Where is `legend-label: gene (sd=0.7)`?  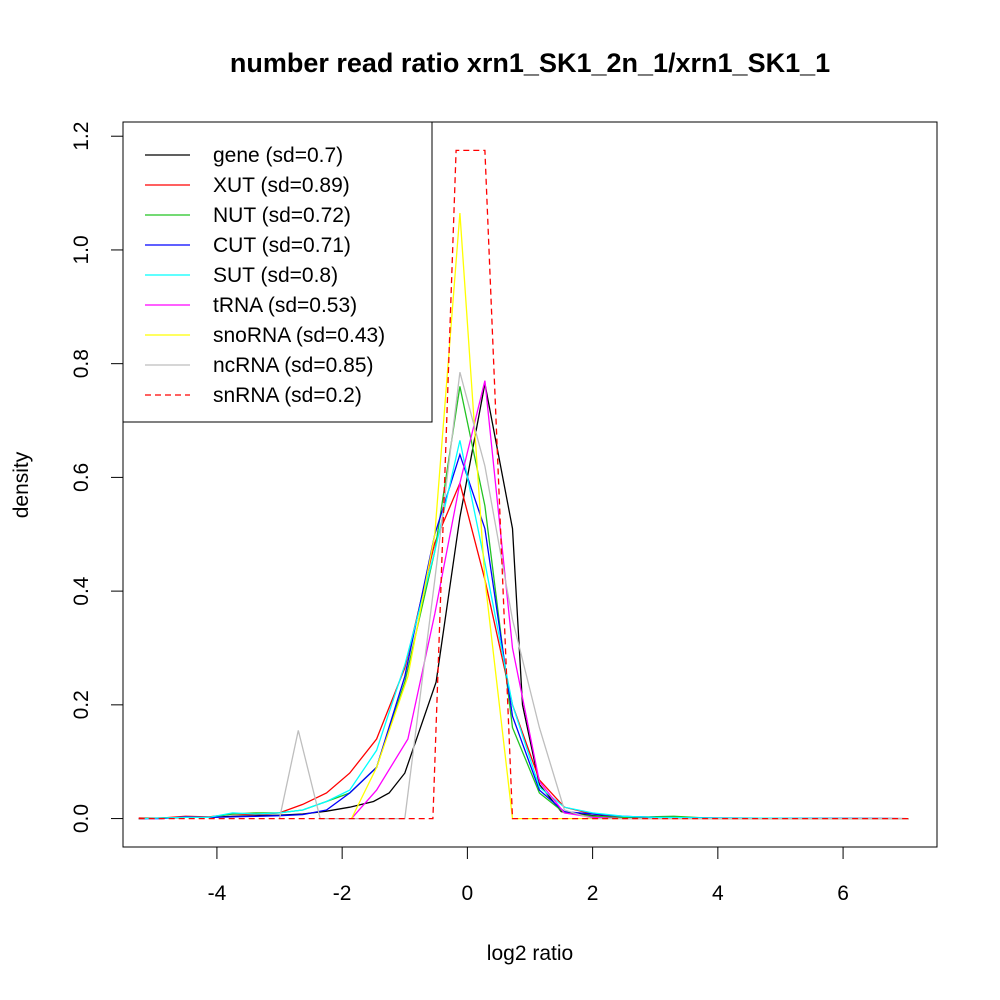 legend-label: gene (sd=0.7) is located at coordinates (278, 155).